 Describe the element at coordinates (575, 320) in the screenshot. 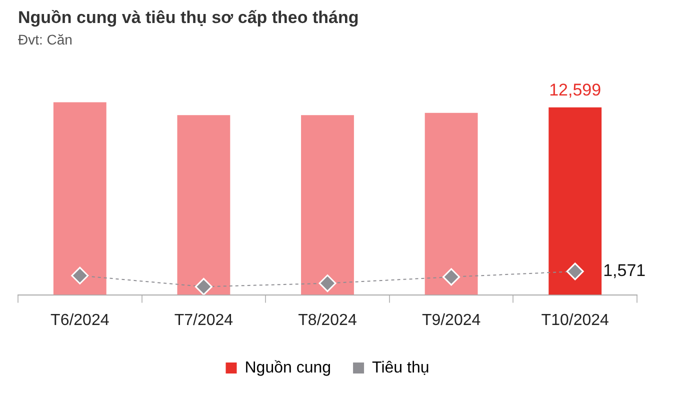

I see `x-tick-label: T10/2024` at that location.